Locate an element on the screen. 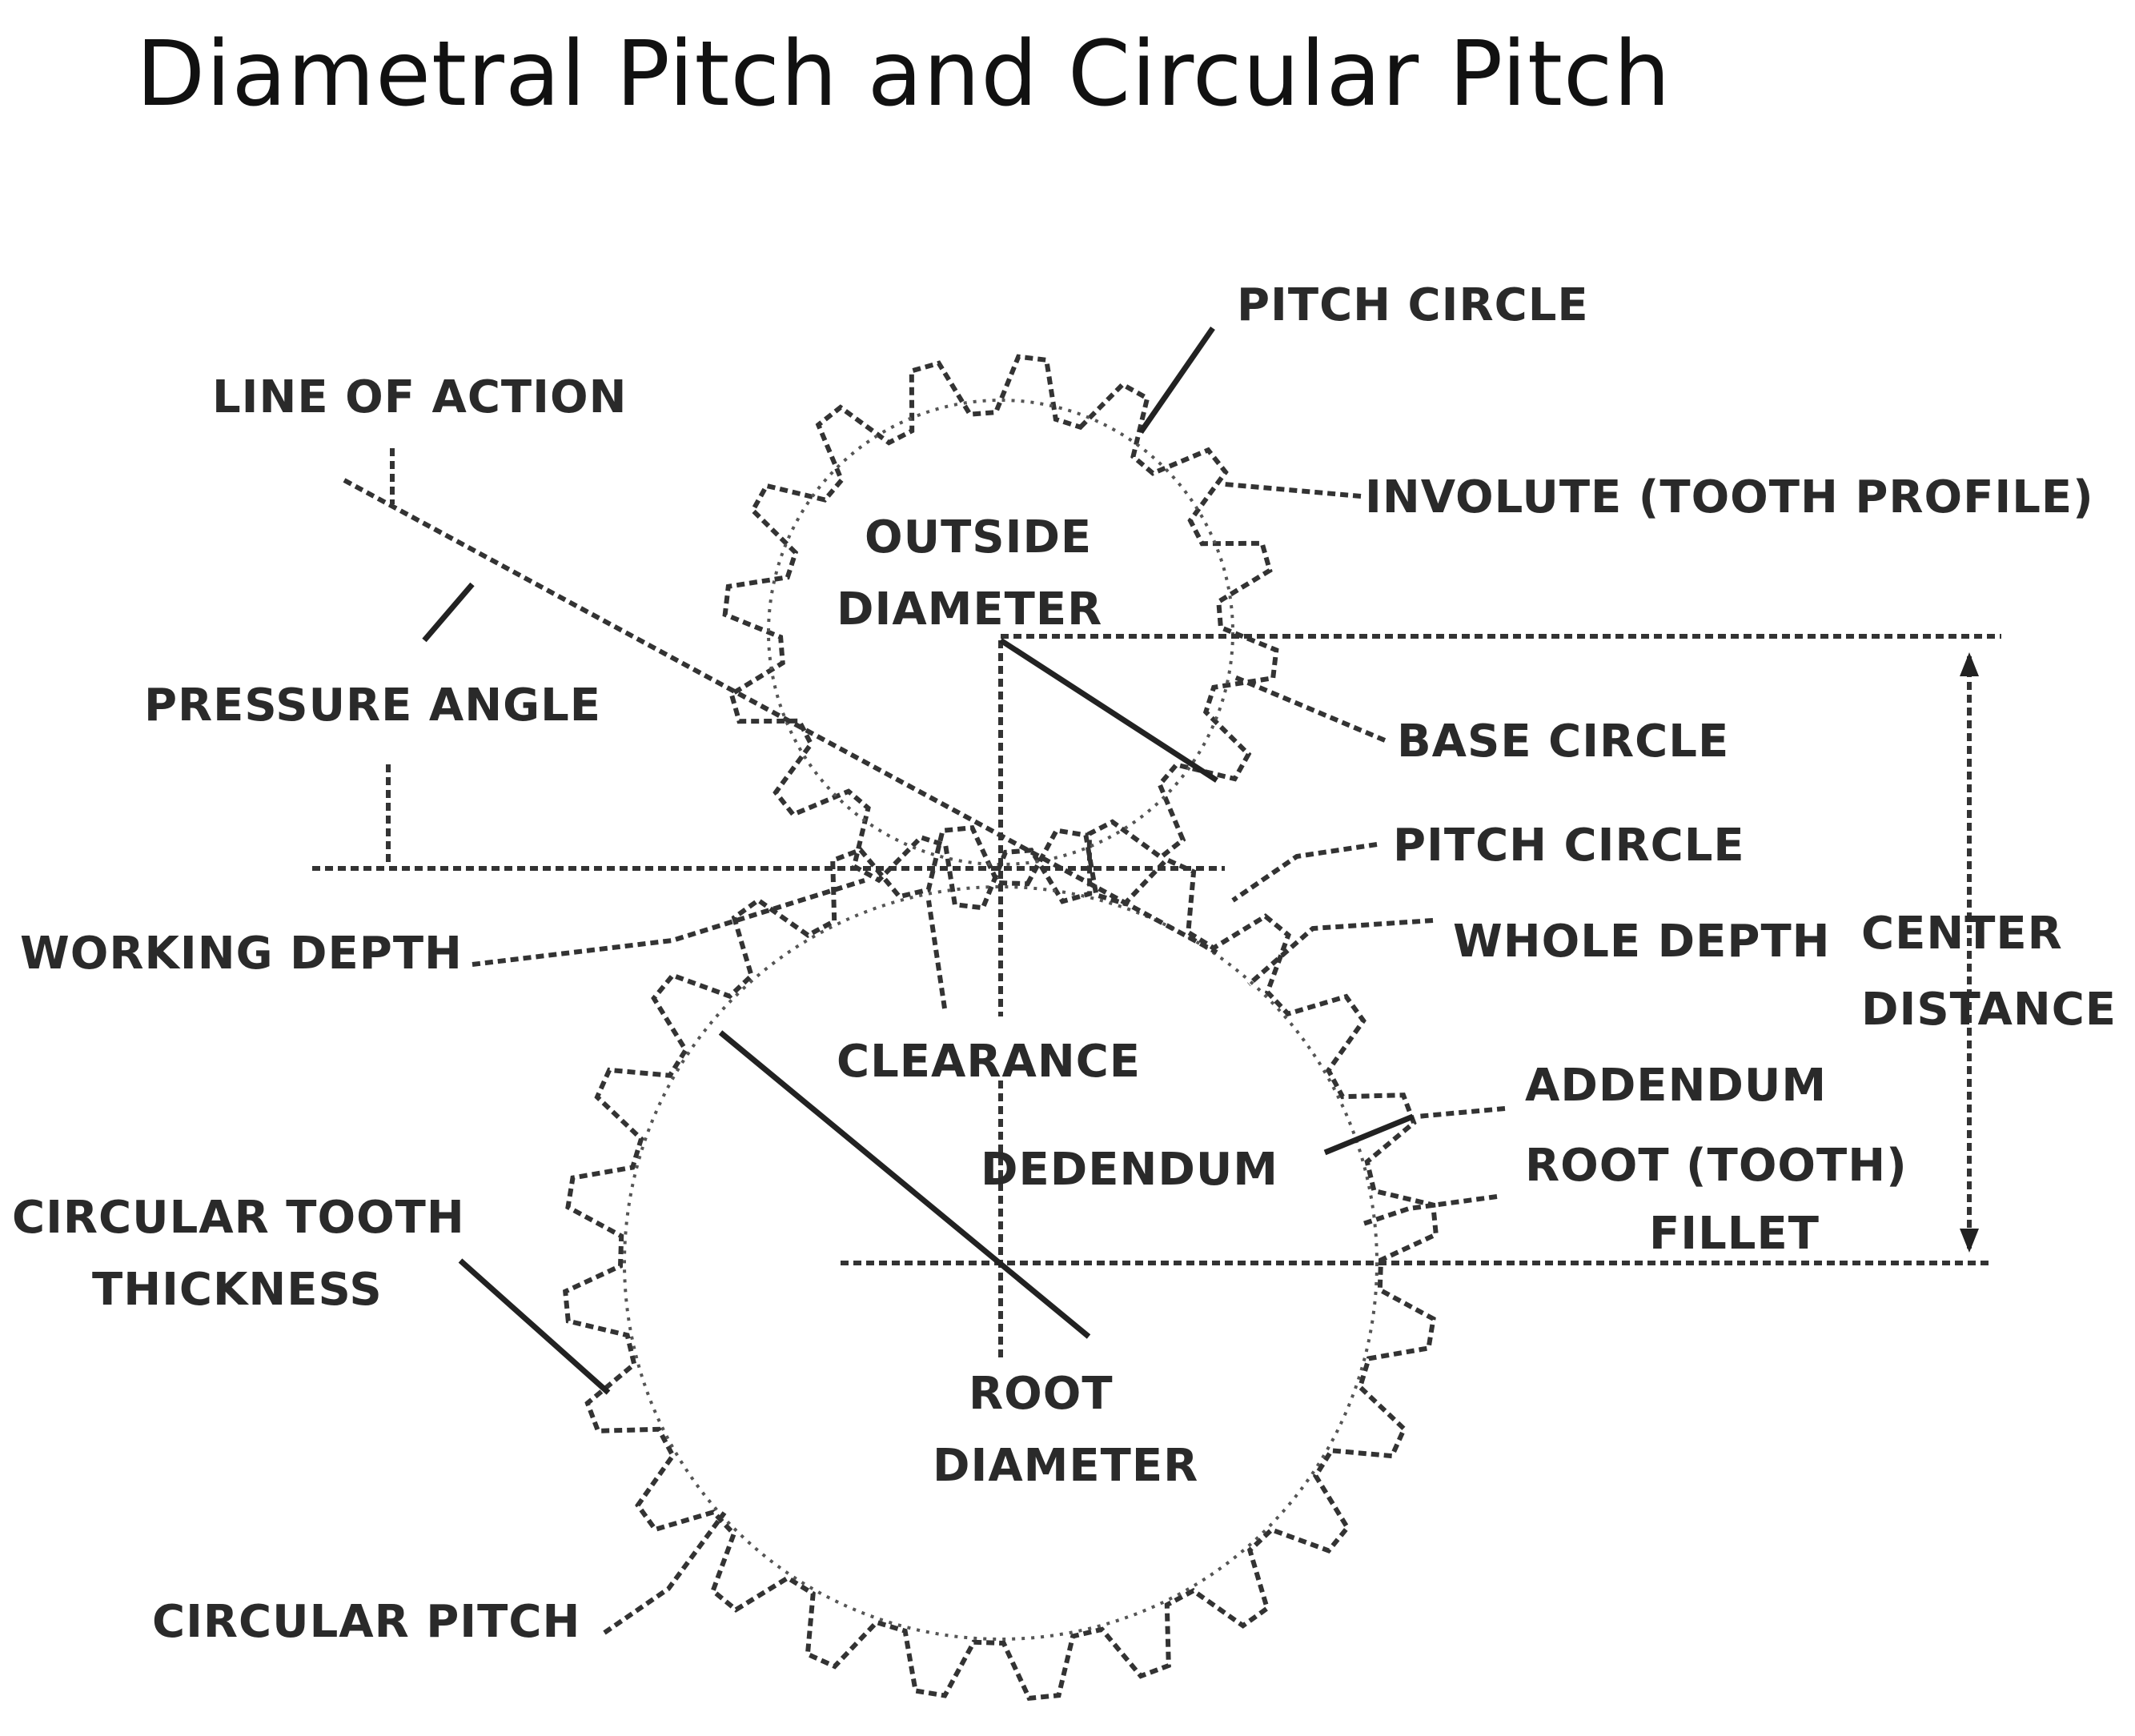 Image resolution: width=2135 pixels, height=1736 pixels. label-center: CENTER is located at coordinates (1962, 934).